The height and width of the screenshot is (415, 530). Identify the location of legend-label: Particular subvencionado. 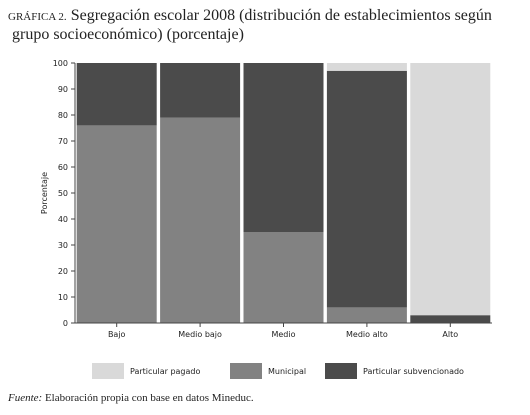
(413, 371).